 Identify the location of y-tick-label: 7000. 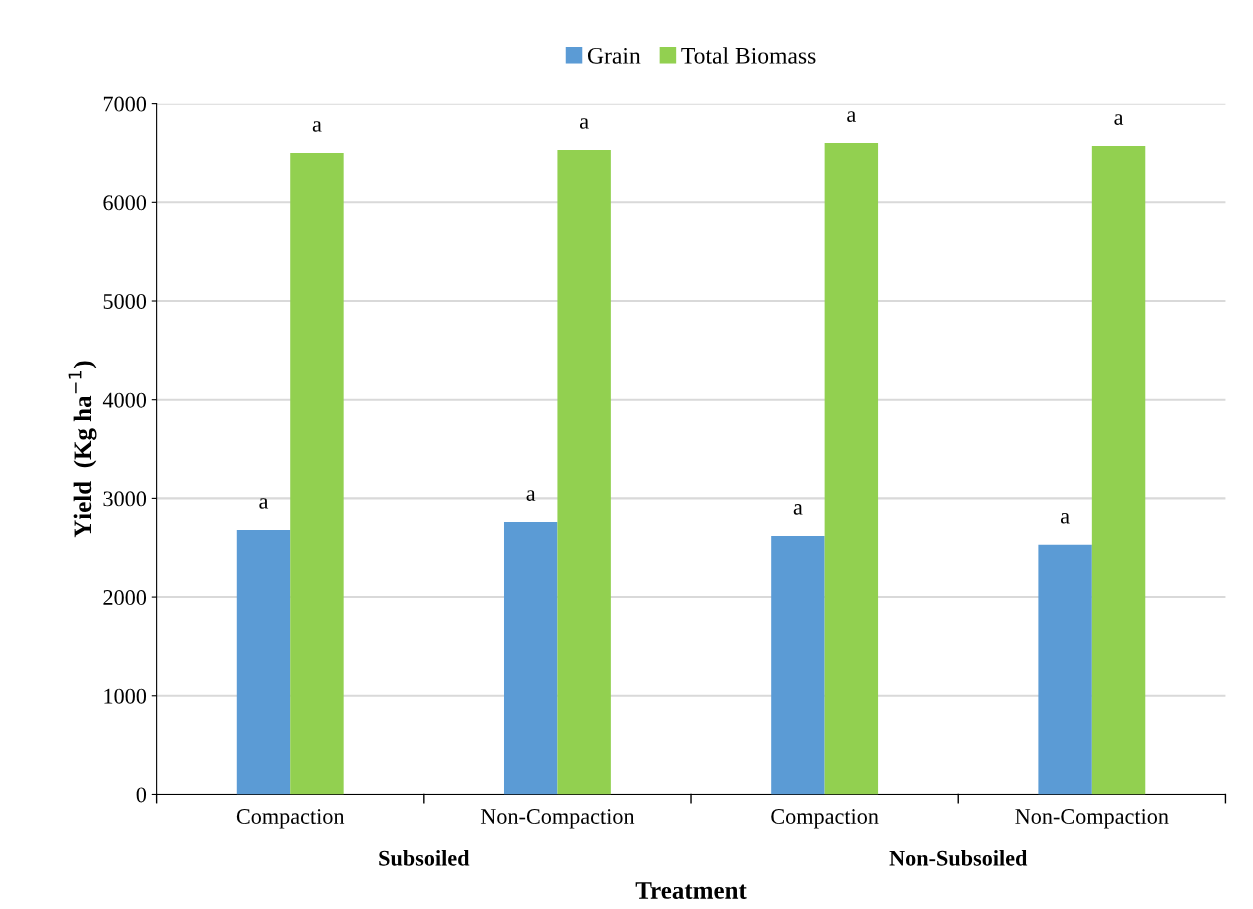
(125, 104).